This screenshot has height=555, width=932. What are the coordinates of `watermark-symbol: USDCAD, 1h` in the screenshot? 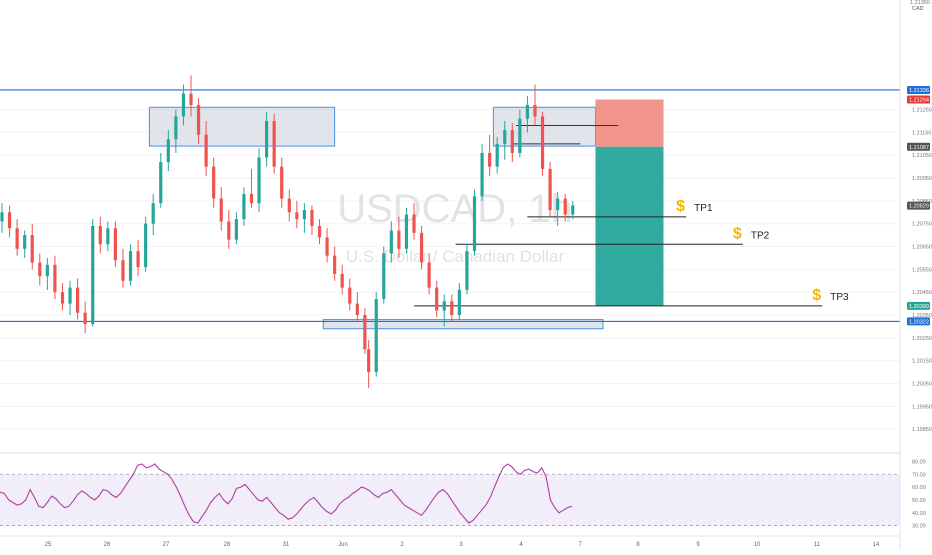 It's located at (455, 209).